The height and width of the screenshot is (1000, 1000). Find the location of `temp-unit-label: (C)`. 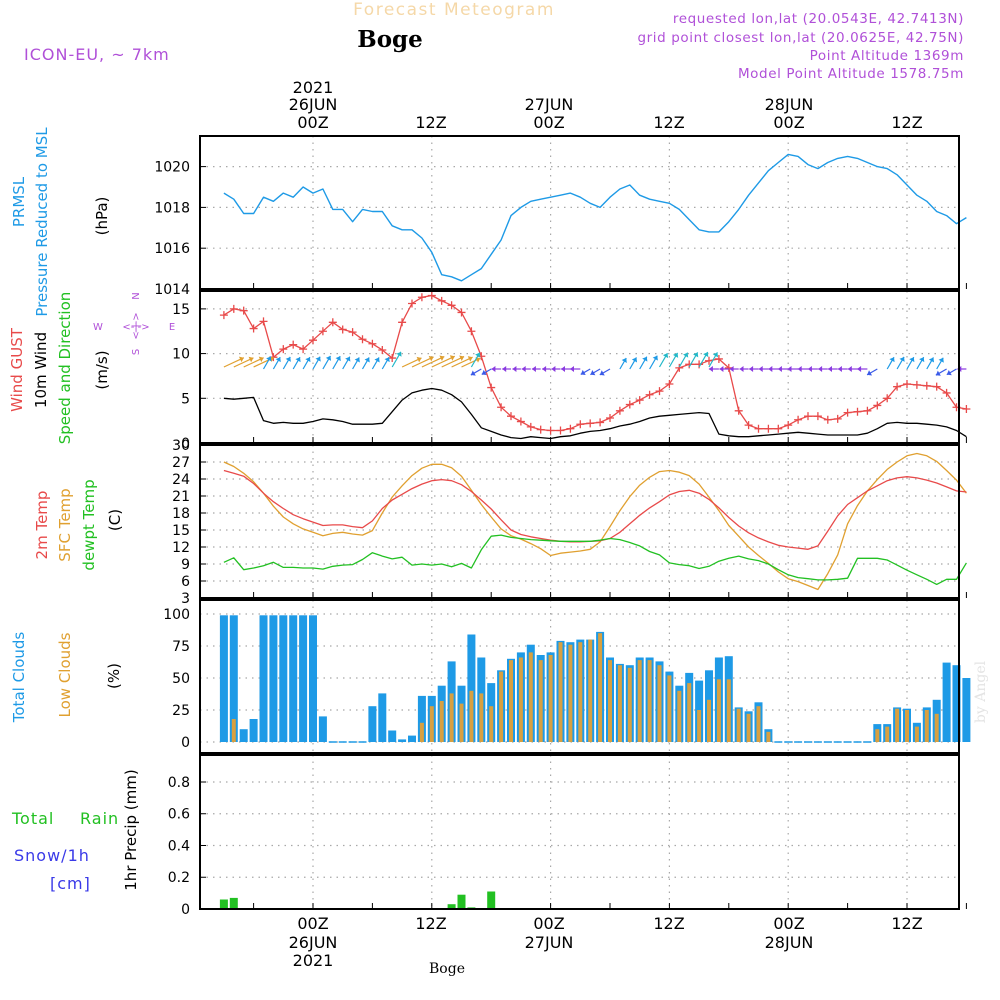

temp-unit-label: (C) is located at coordinates (115, 520).